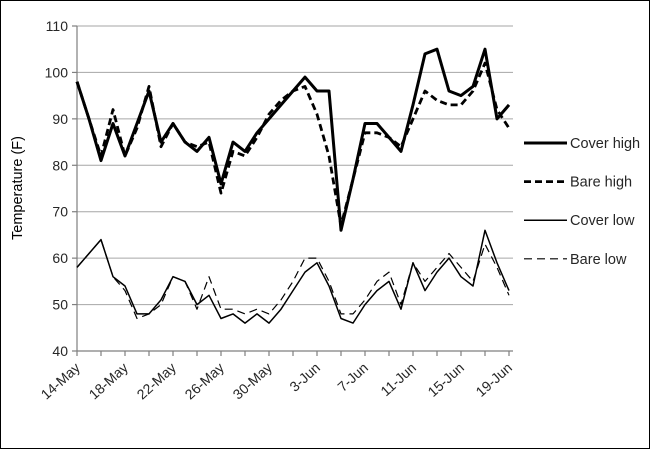 This screenshot has height=449, width=650. I want to click on x-tick-label: 18-May, so click(108, 380).